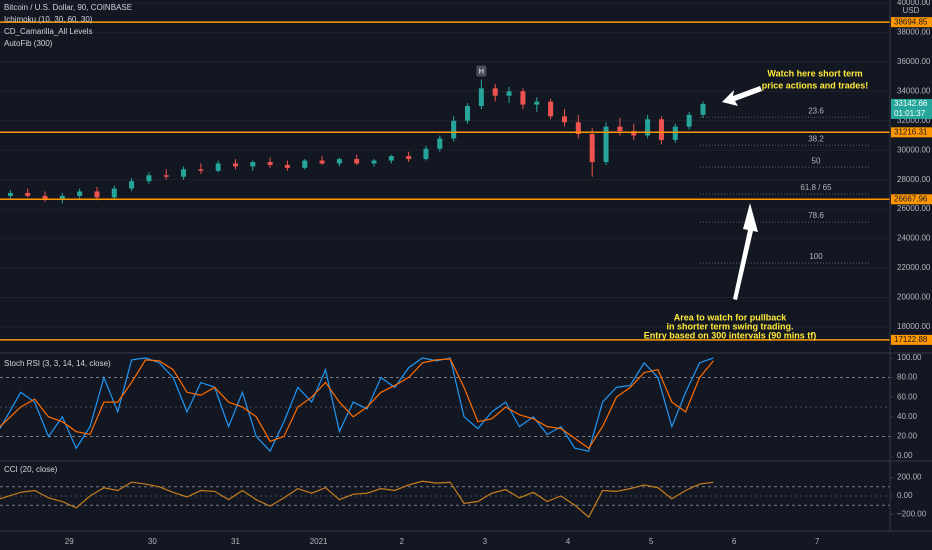 This screenshot has height=550, width=932. Describe the element at coordinates (914, 179) in the screenshot. I see `y-tick-label: 28000.00` at that location.